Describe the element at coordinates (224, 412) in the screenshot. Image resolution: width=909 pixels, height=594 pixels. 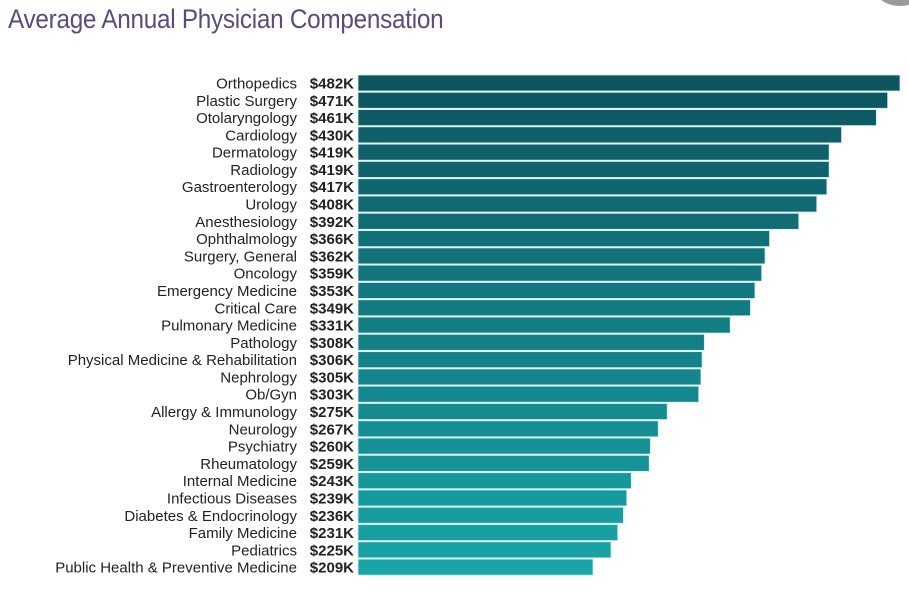
I see `category-label: Allergy & Immunology` at that location.